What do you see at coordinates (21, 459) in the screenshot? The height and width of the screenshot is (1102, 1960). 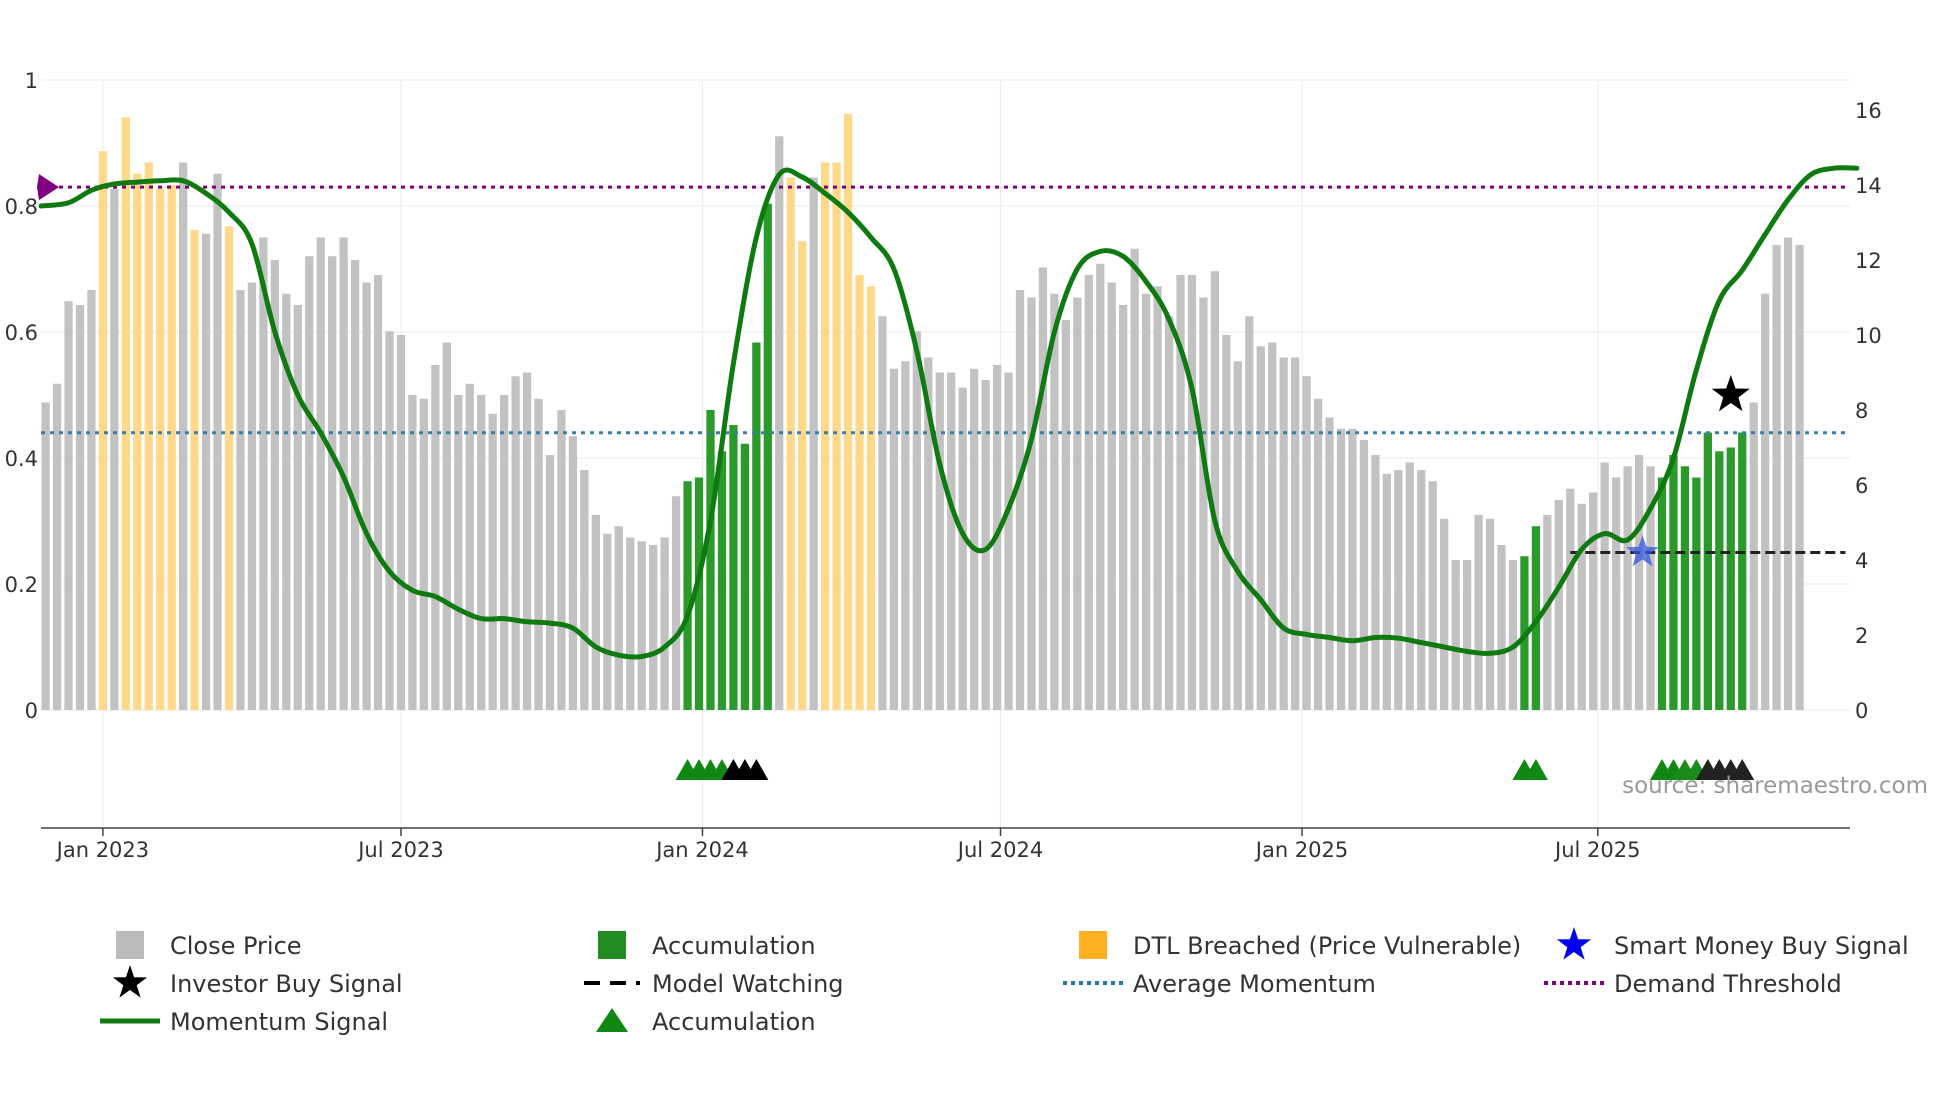 I see `left-axis-tick-label: 0.4` at bounding box center [21, 459].